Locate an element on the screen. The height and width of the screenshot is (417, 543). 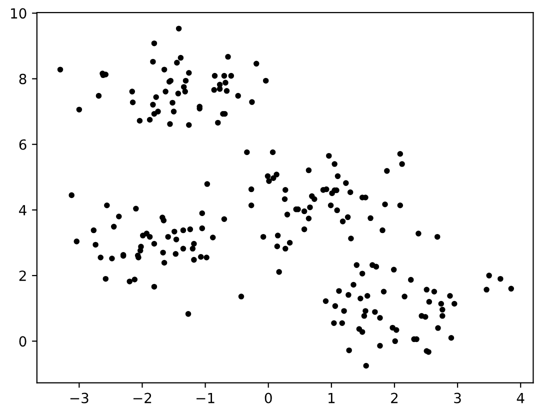
y-tick-label: 0 is located at coordinates (22, 341).